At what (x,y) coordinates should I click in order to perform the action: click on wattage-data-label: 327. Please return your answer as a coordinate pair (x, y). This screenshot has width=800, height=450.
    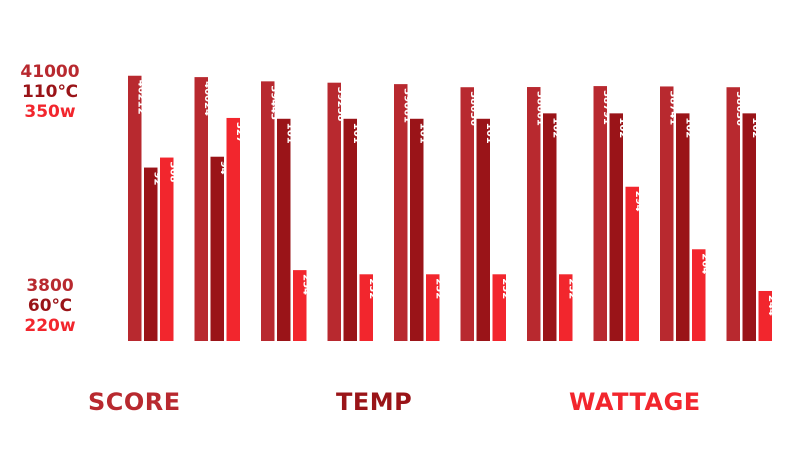
    Looking at the image, I should click on (239, 132).